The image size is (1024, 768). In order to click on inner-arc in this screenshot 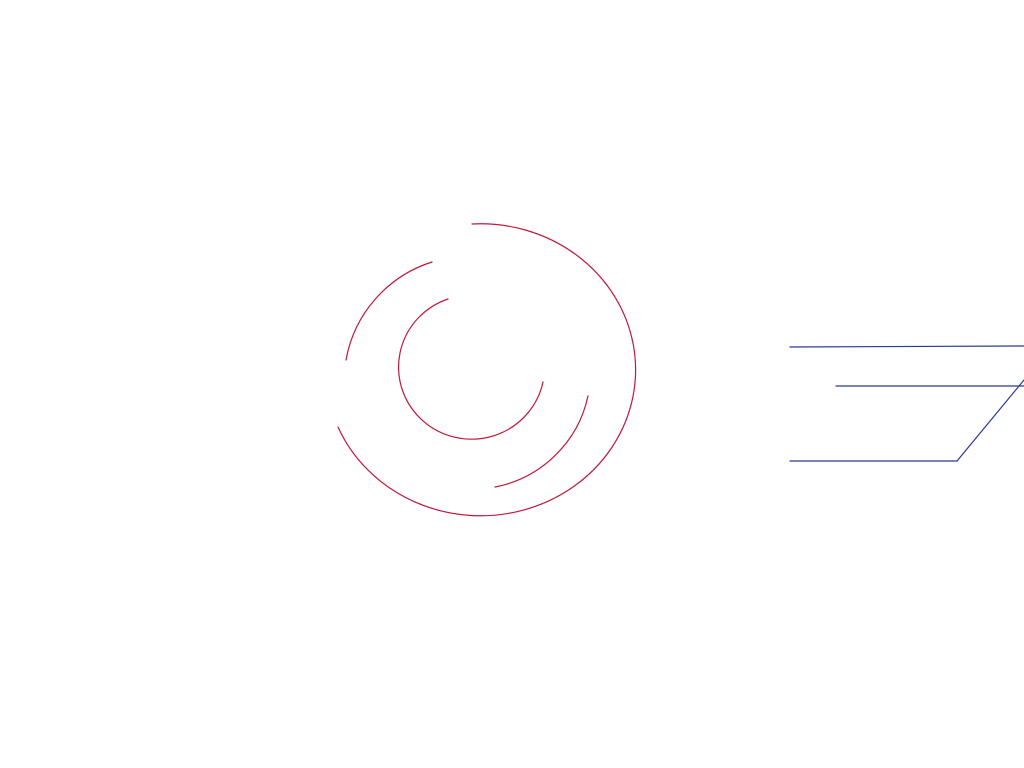, I will do `click(470, 369)`.